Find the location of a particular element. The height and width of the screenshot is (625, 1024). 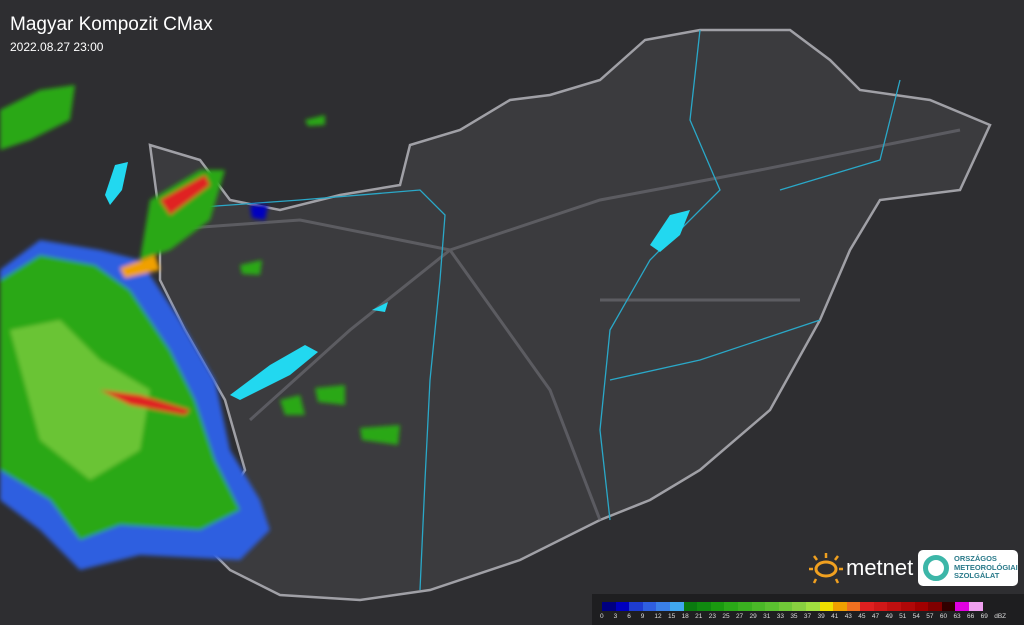

omsz-line-2: METEOROLÓGIAI is located at coordinates (986, 567).